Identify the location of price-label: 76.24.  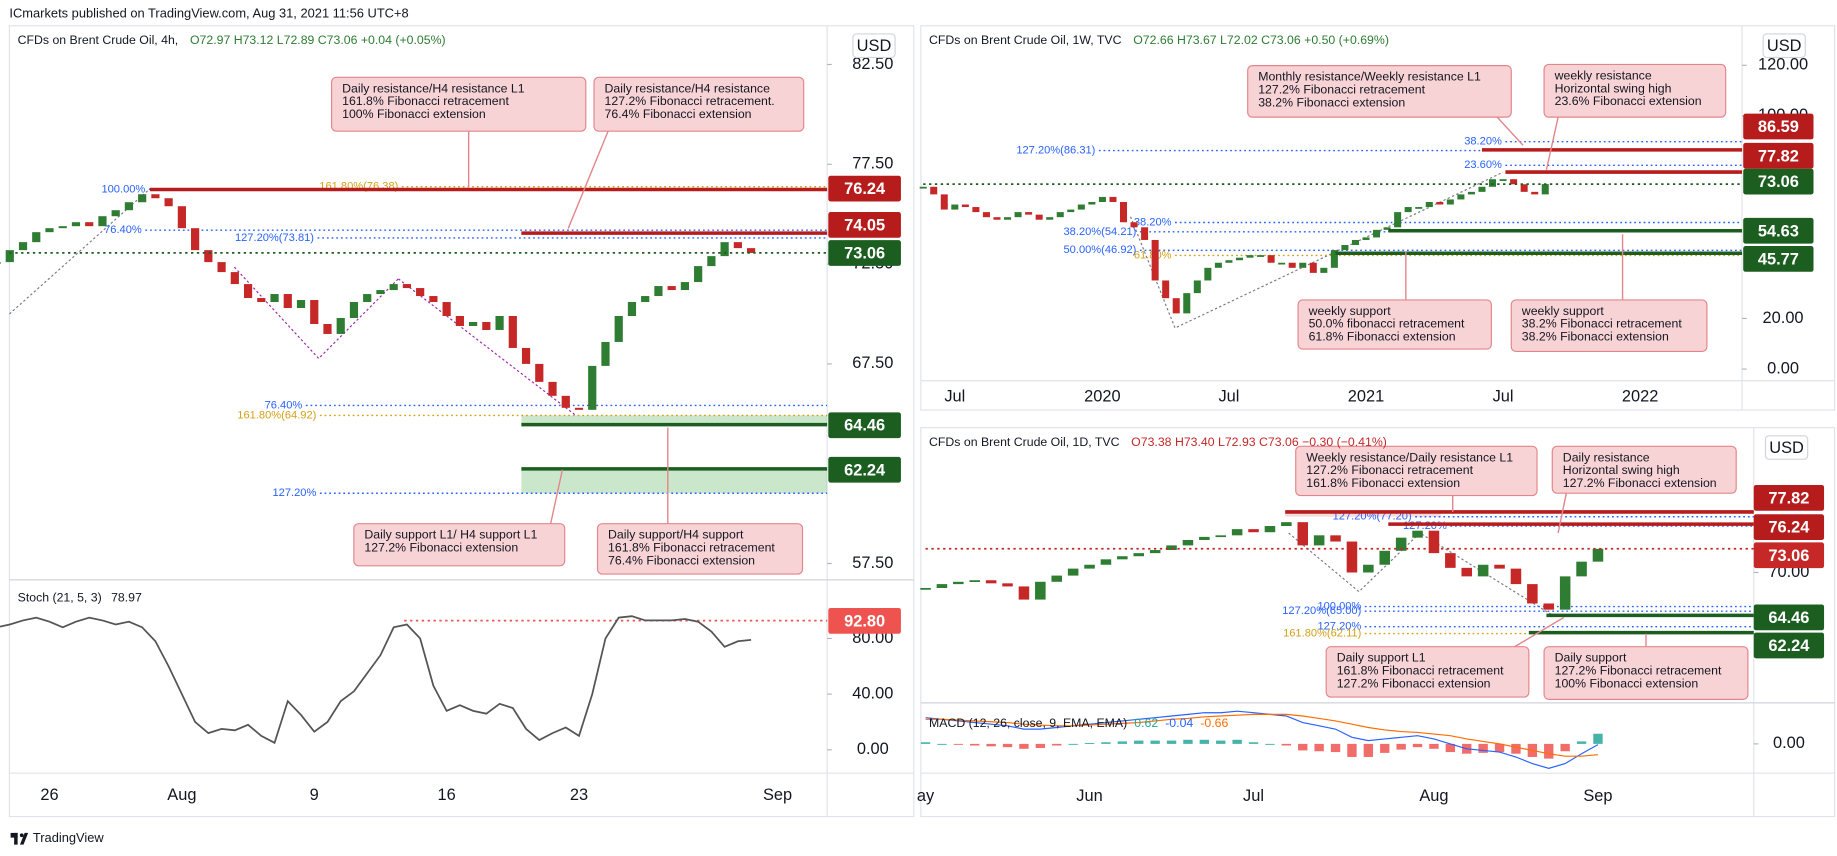
(865, 189).